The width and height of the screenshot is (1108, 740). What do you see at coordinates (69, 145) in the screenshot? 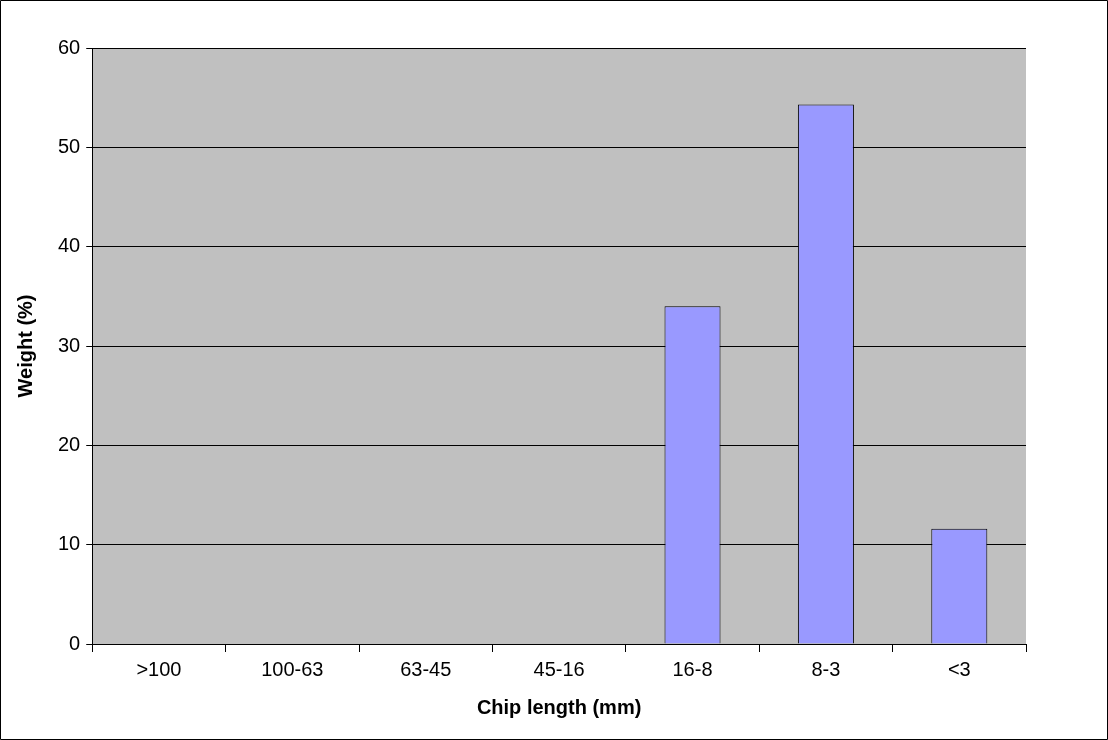
I see `y-tick-label: 50` at bounding box center [69, 145].